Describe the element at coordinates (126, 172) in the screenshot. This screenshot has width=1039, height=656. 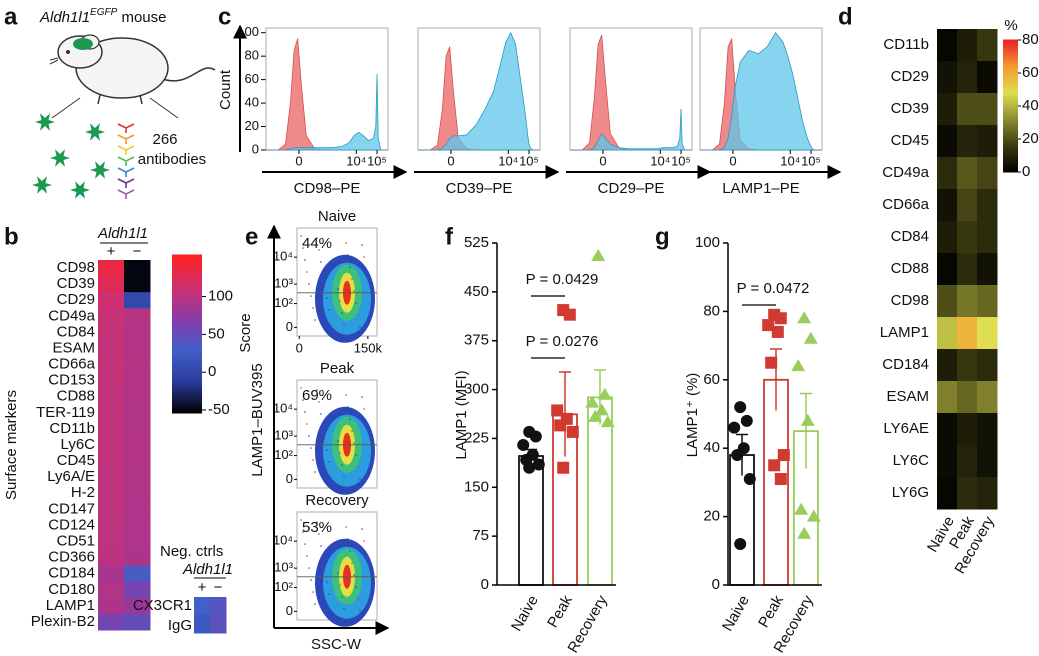
I see `antibody` at that location.